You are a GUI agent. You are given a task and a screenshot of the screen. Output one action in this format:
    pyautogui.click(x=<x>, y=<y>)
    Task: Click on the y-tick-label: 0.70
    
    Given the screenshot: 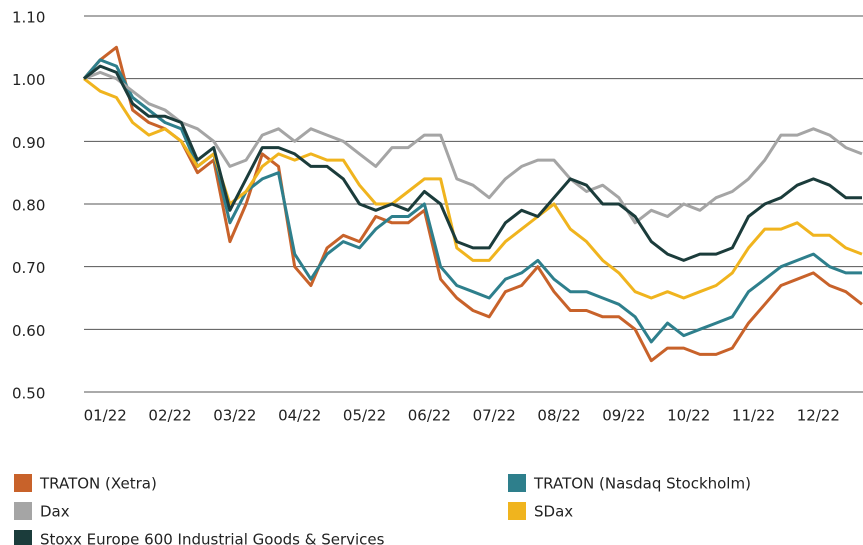 What is the action you would take?
    pyautogui.click(x=28, y=268)
    